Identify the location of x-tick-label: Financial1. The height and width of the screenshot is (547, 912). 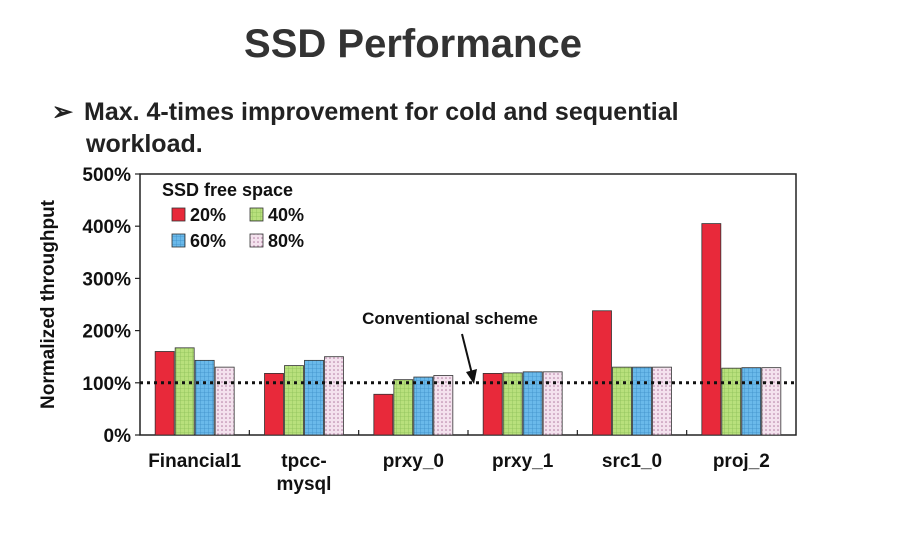
(194, 461).